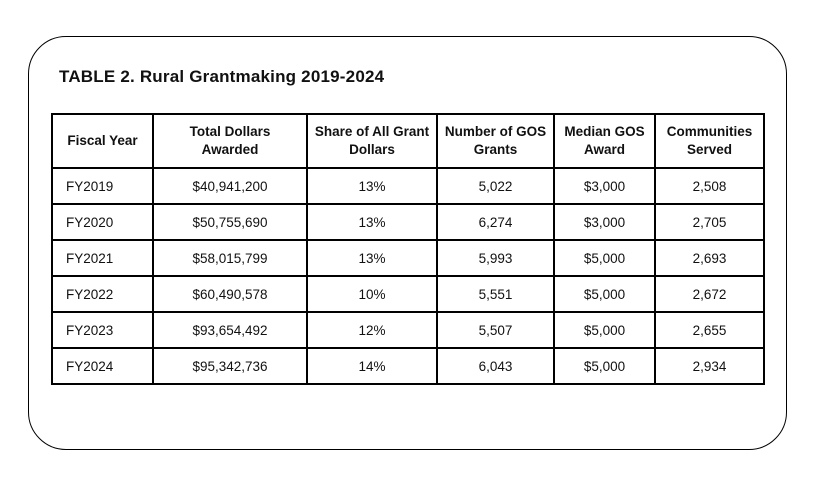 This screenshot has width=816, height=493. What do you see at coordinates (709, 330) in the screenshot?
I see `cell-communities: 2,655` at bounding box center [709, 330].